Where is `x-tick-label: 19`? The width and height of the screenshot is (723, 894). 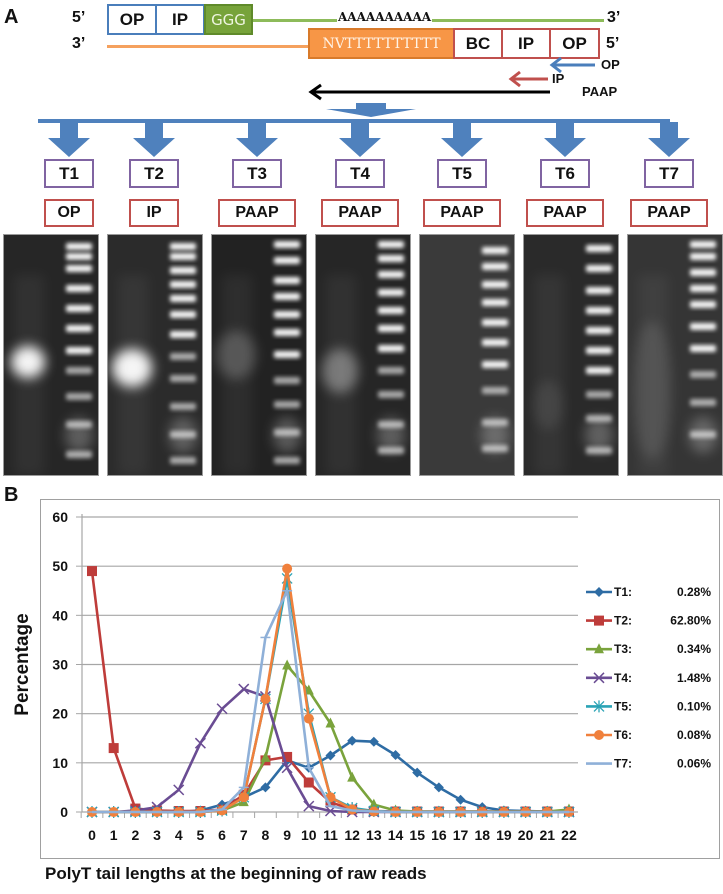
x-tick-label: 19 is located at coordinates (504, 835).